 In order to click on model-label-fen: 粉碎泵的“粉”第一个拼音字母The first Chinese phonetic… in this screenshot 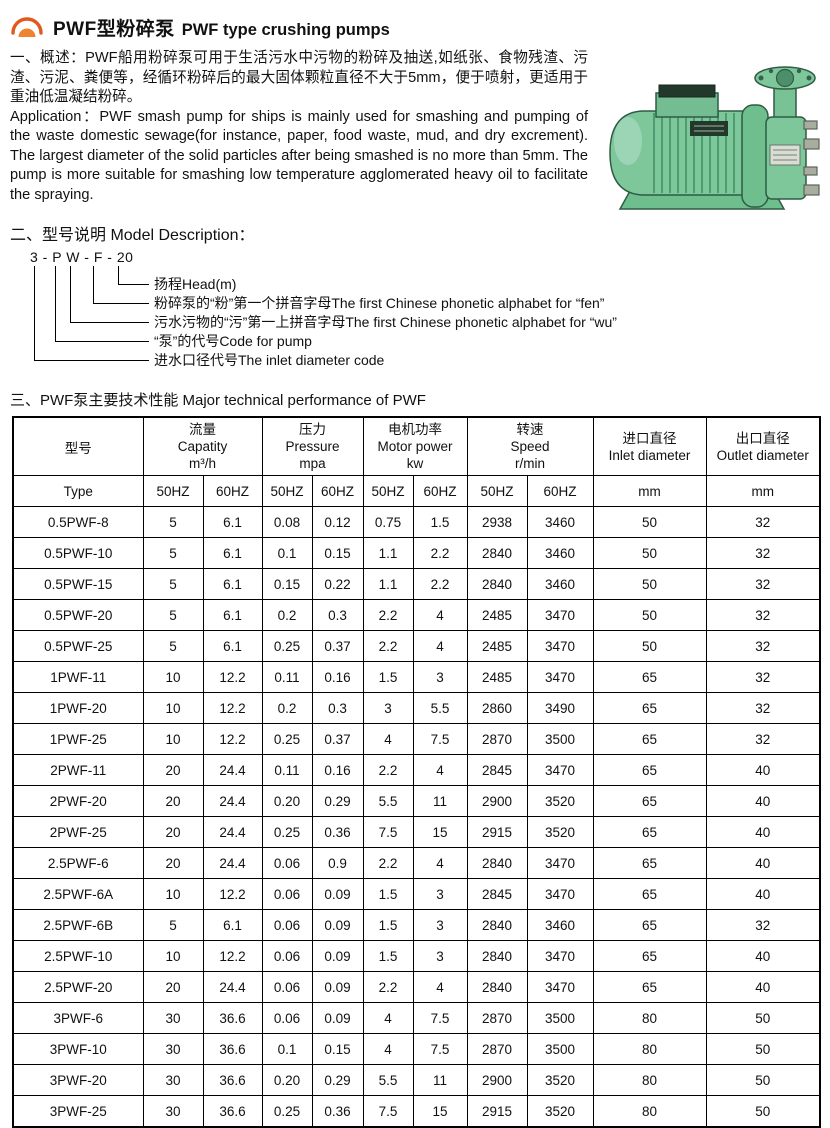, I will do `click(379, 303)`.